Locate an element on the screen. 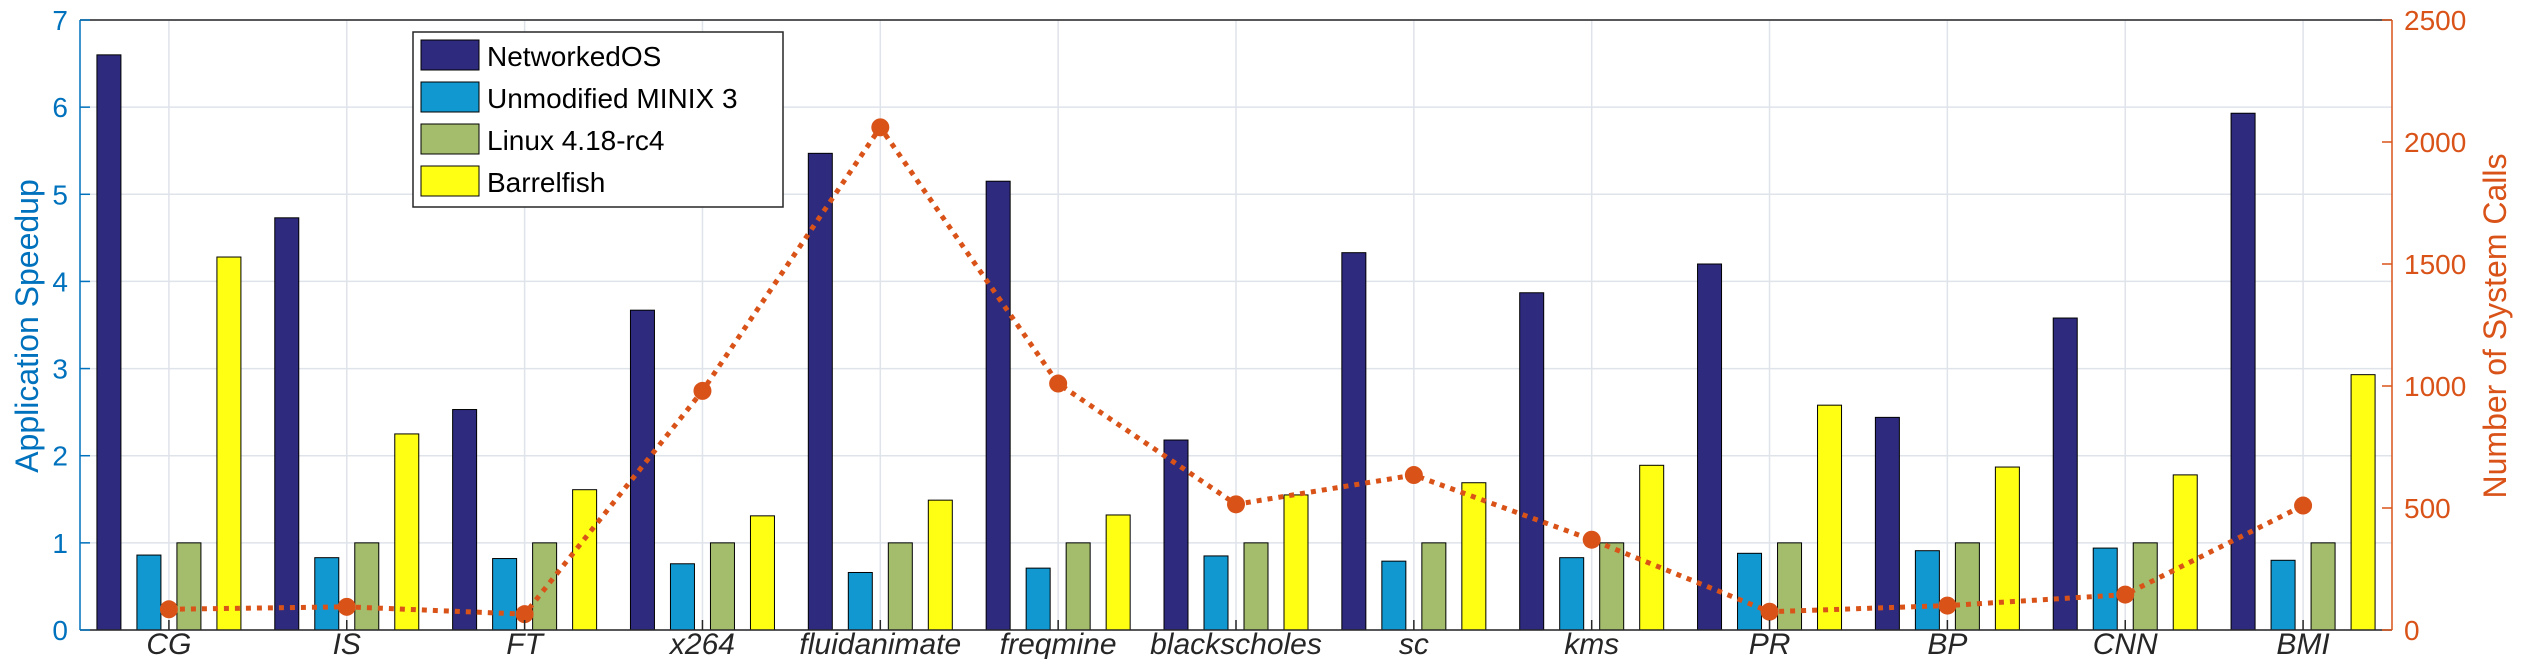 Image resolution: width=2521 pixels, height=659 pixels. x-tick-label-blackscholes: blackscholes is located at coordinates (1236, 643).